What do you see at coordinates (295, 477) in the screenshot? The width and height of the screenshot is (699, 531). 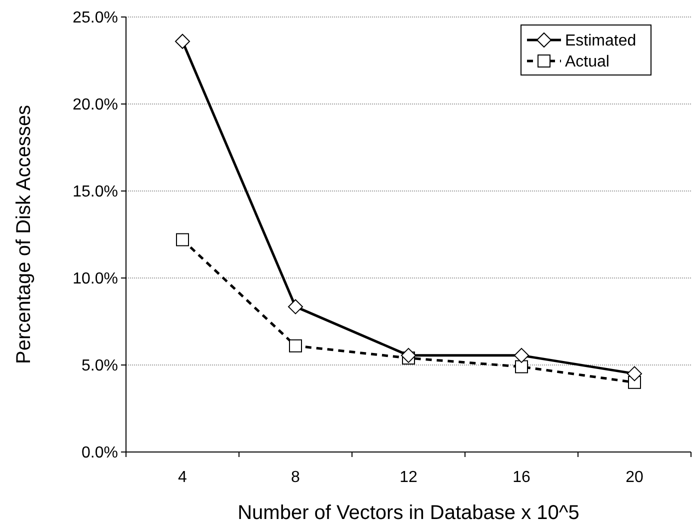 I see `x-tick-label: 8` at bounding box center [295, 477].